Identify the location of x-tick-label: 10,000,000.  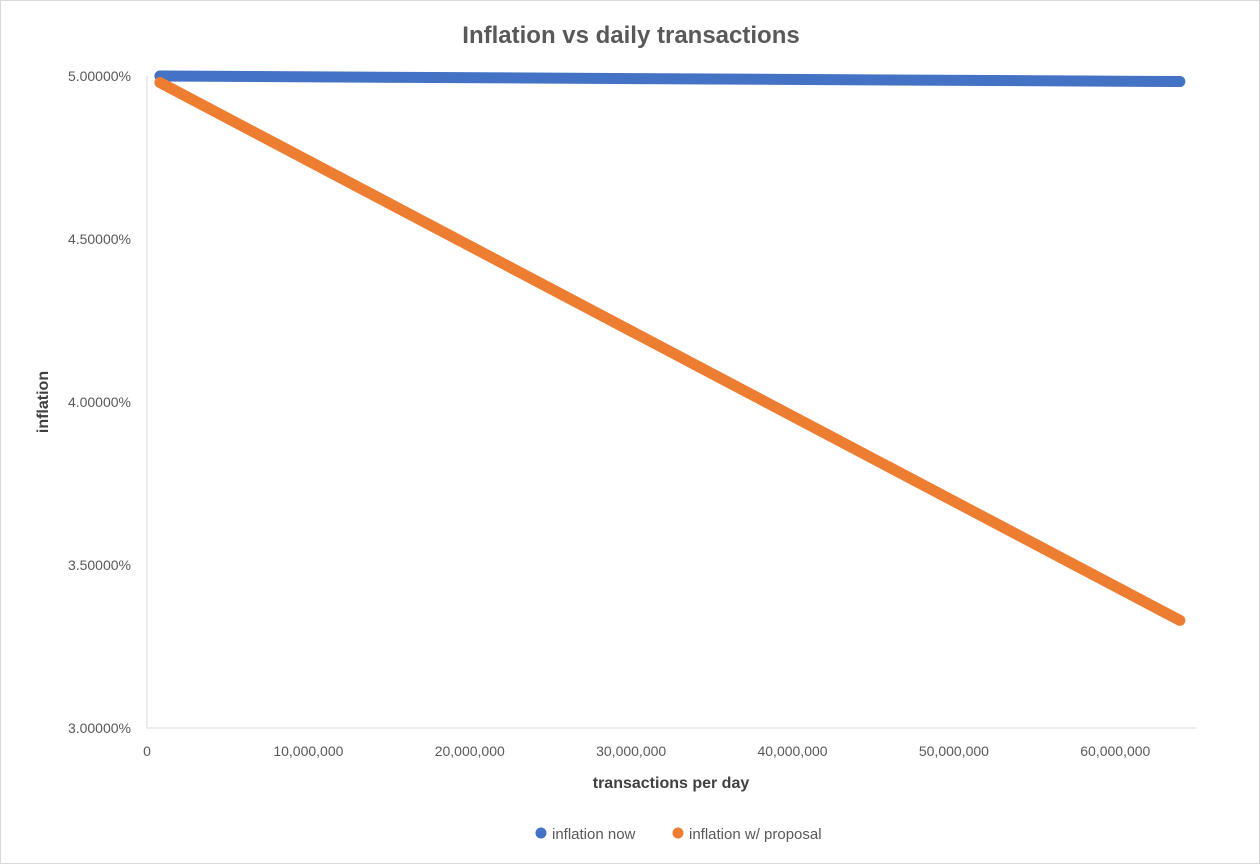
(308, 751).